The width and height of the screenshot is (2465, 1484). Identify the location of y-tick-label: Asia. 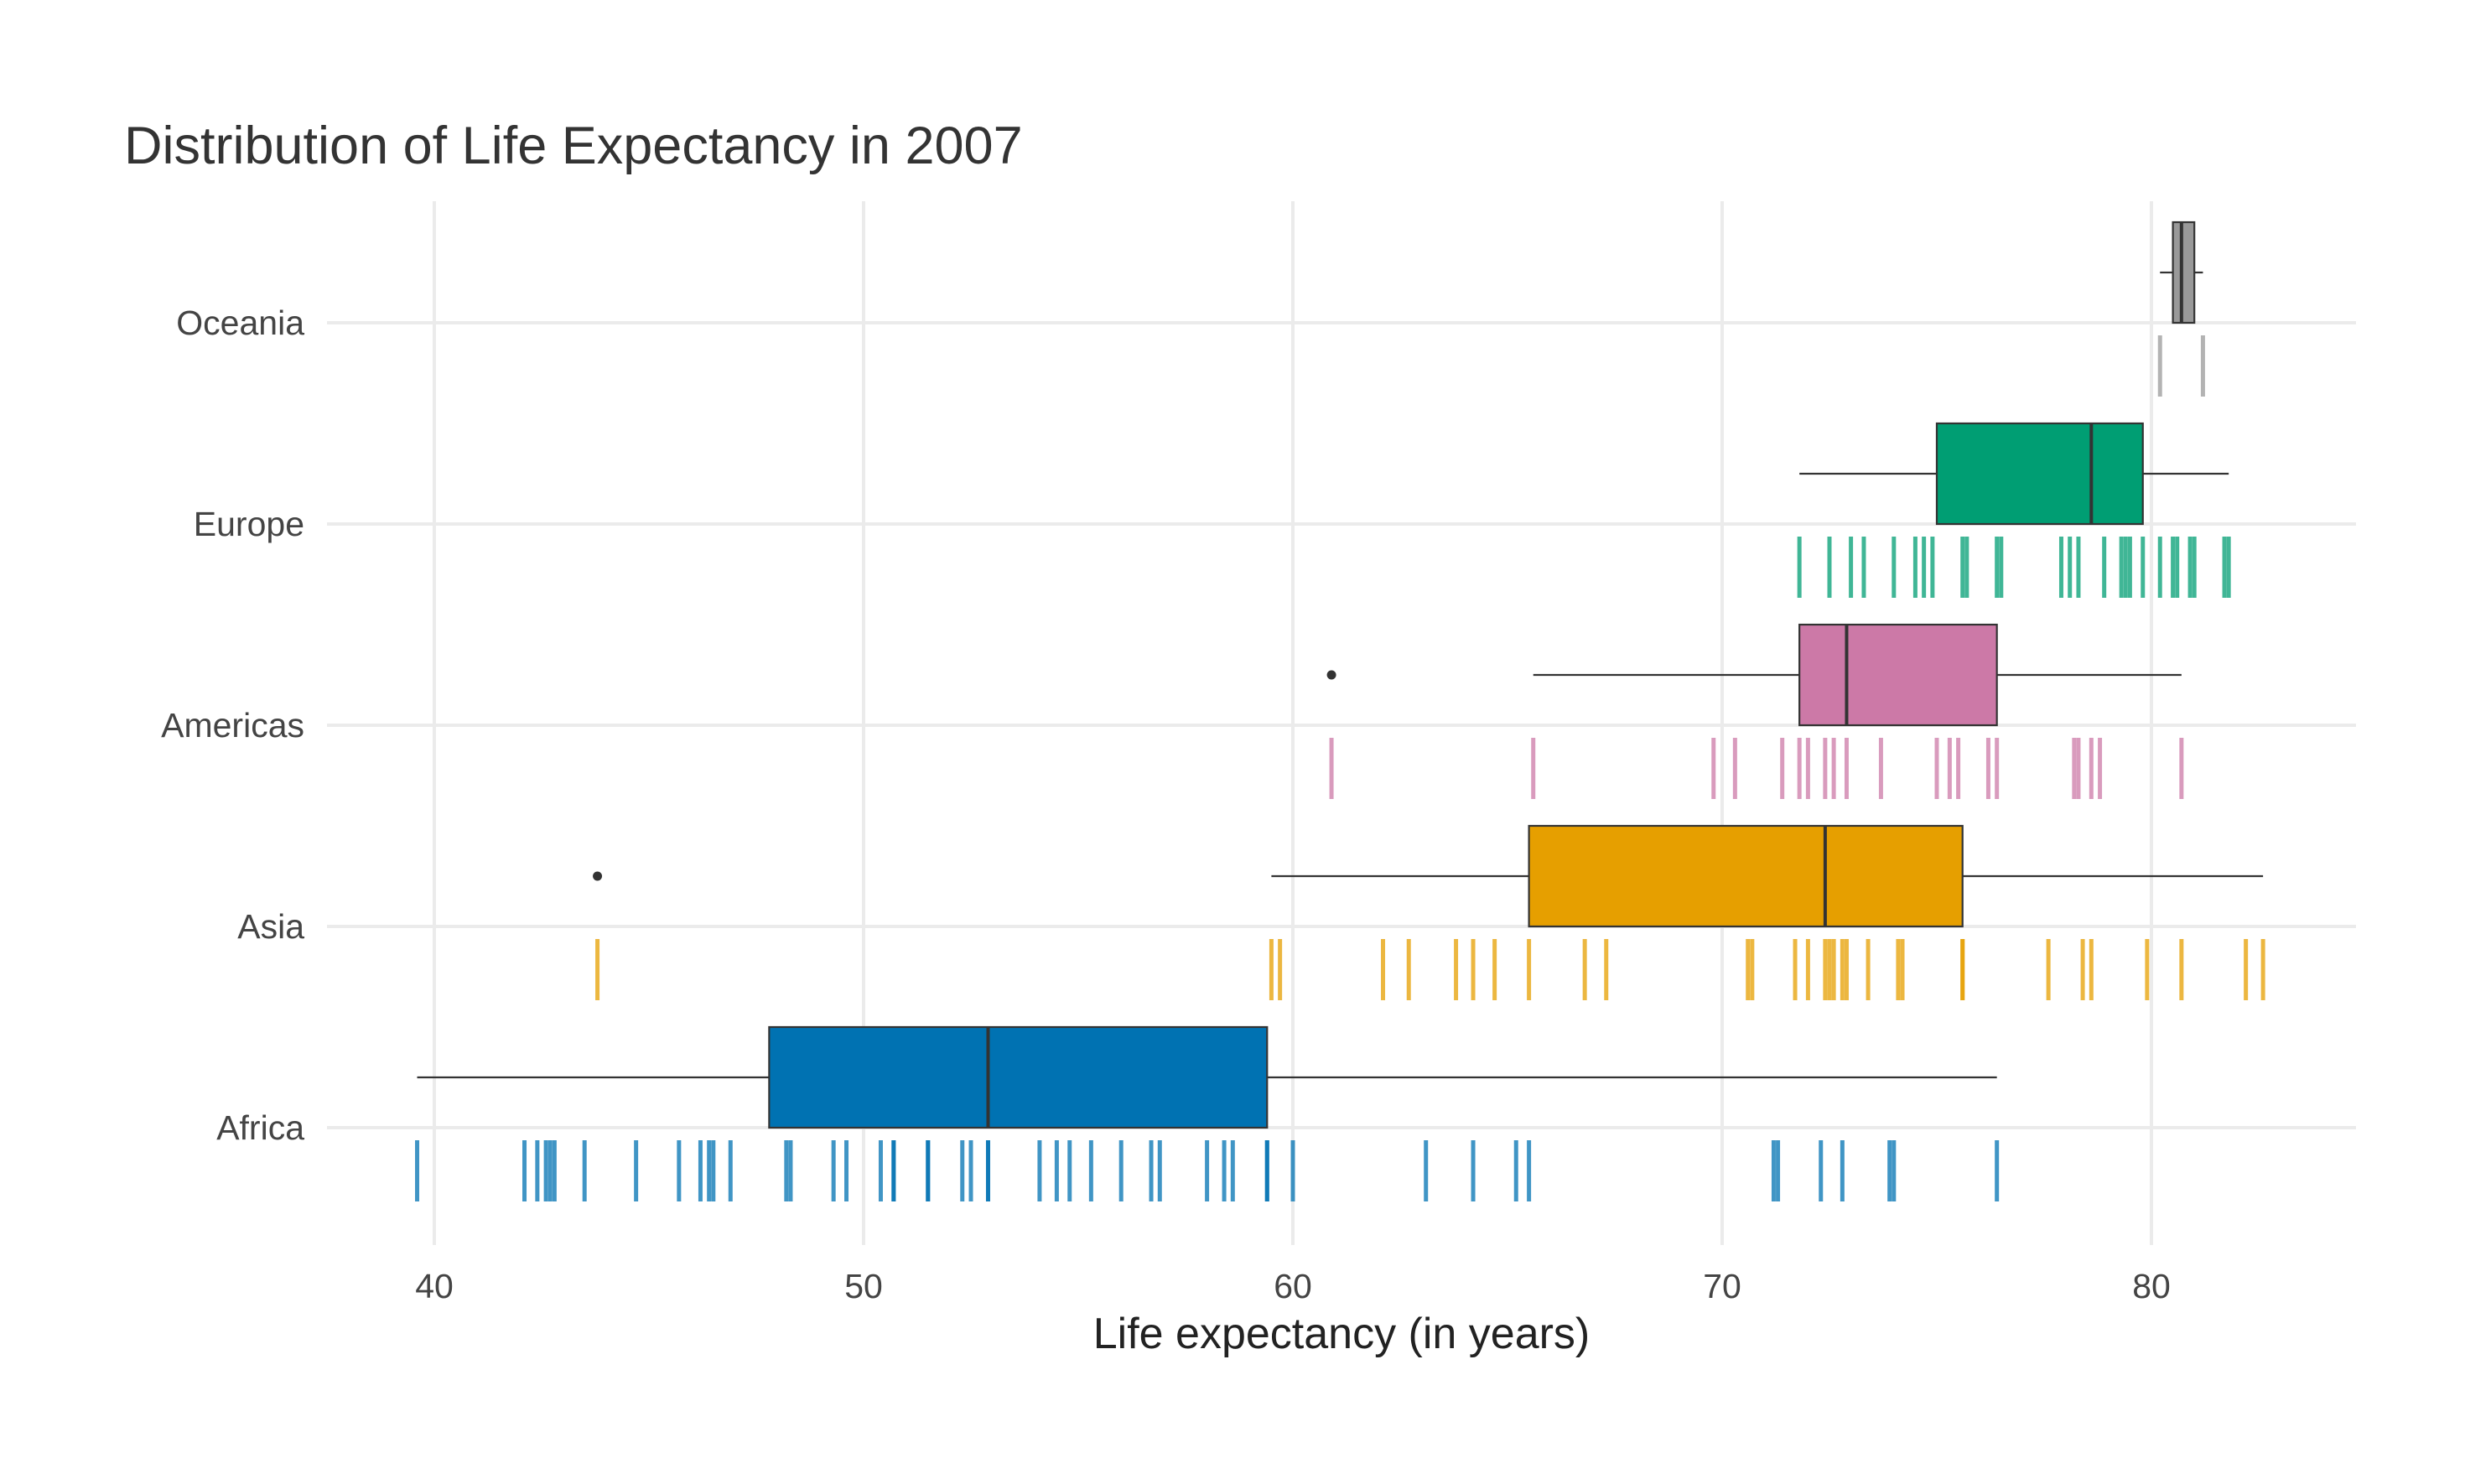
(270, 926).